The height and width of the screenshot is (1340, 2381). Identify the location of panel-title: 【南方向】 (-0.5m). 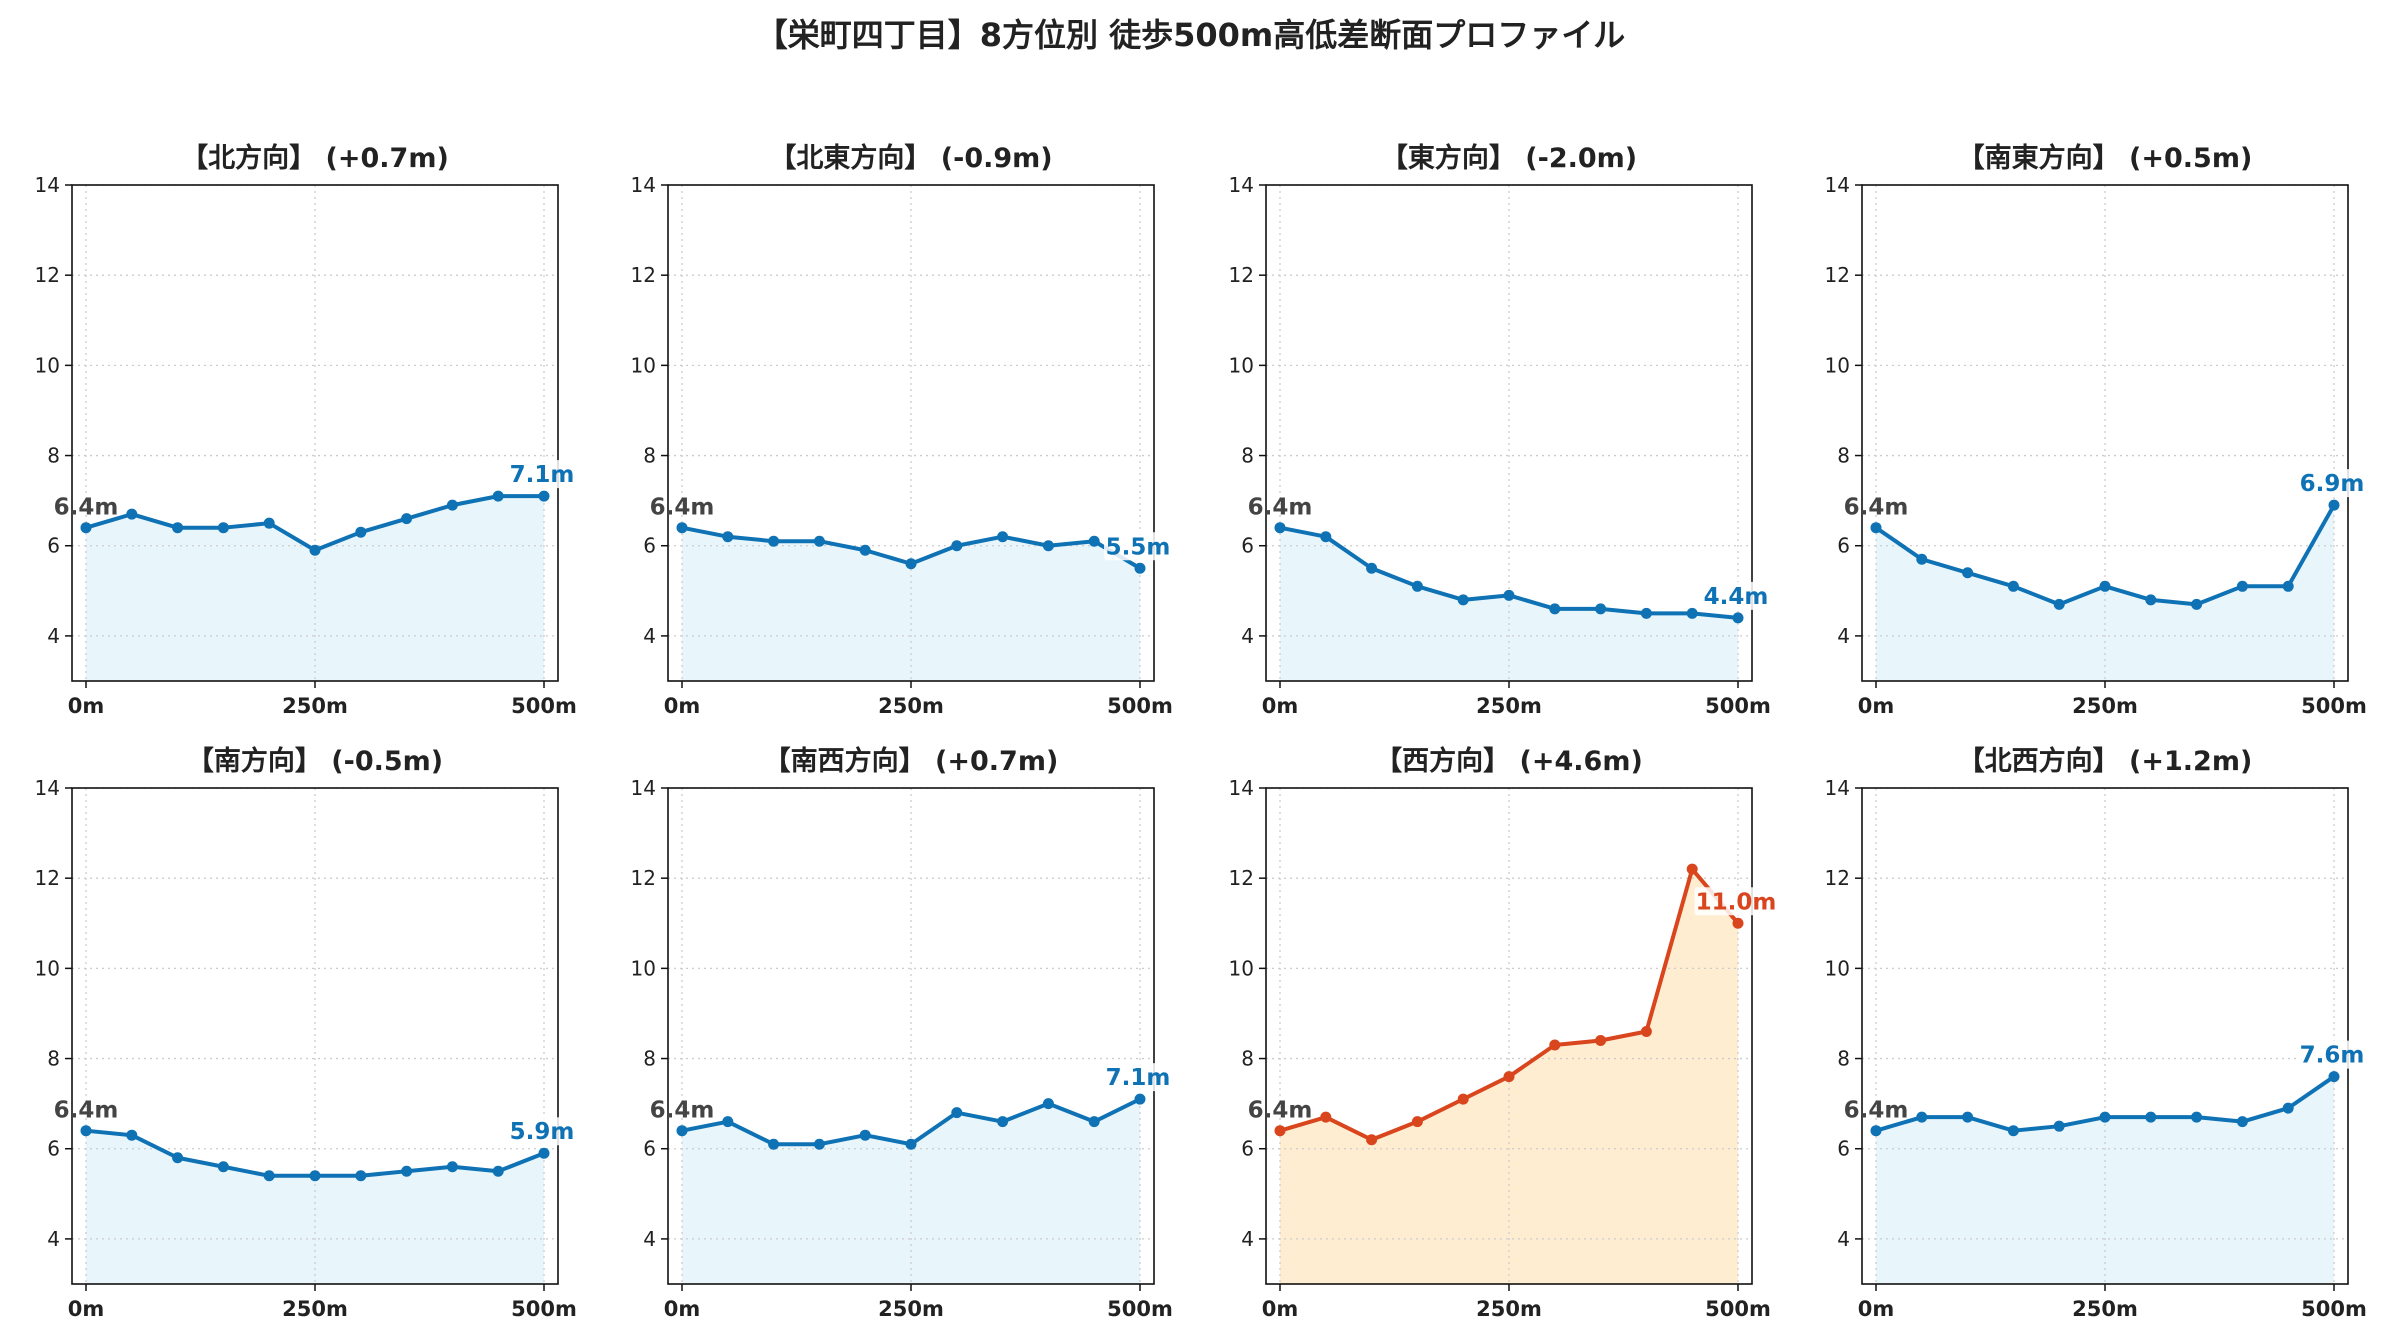
(315, 761).